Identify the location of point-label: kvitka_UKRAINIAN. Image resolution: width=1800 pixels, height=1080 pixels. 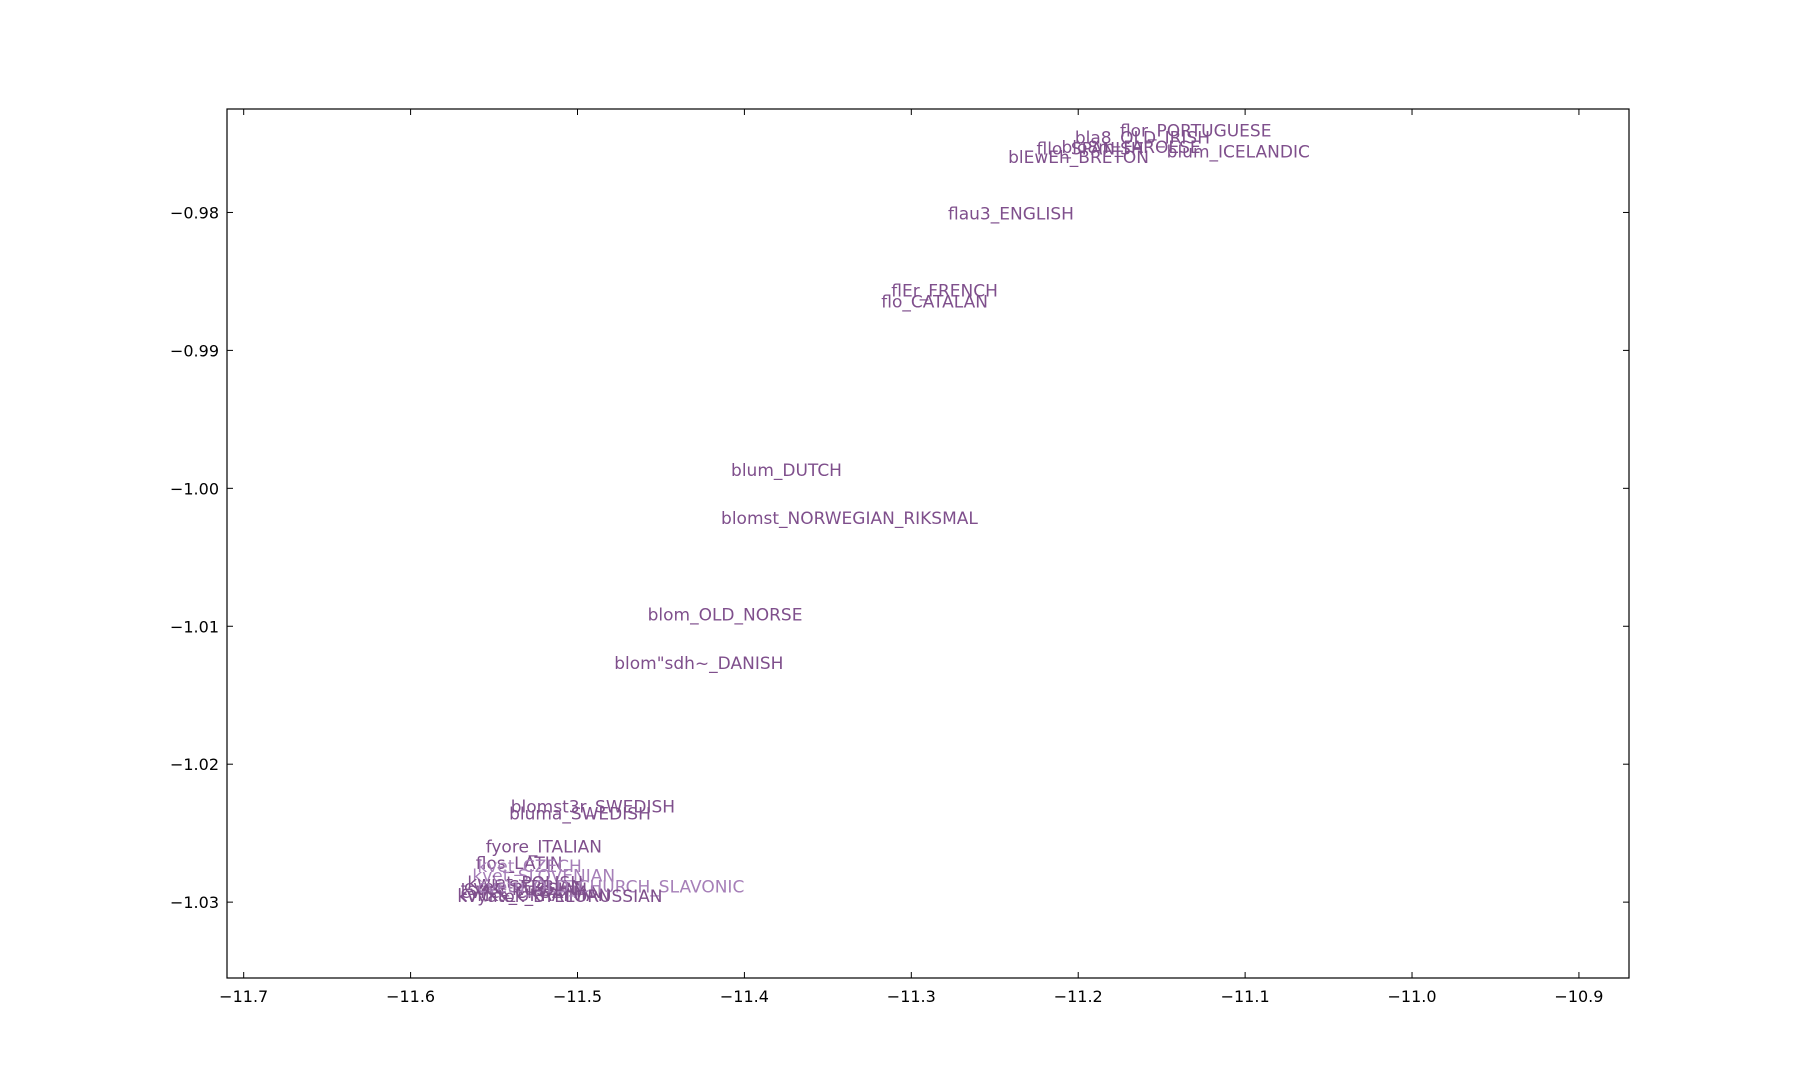
(533, 896).